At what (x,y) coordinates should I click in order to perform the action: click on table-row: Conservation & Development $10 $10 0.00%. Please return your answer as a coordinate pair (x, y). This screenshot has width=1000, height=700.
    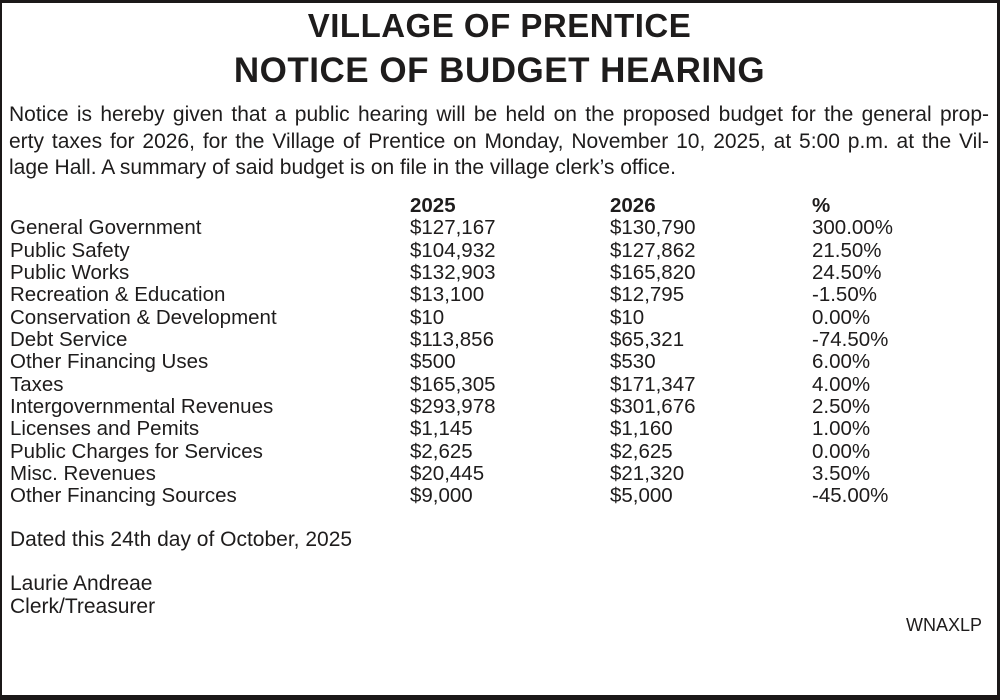
    Looking at the image, I should click on (502, 318).